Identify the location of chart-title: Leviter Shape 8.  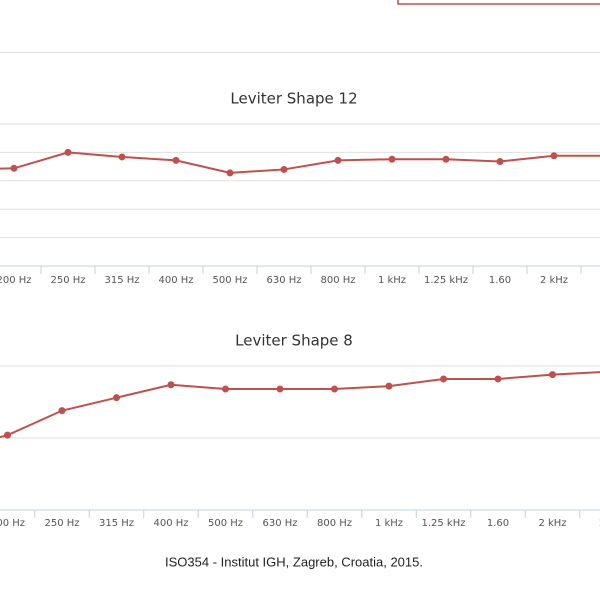
(294, 341).